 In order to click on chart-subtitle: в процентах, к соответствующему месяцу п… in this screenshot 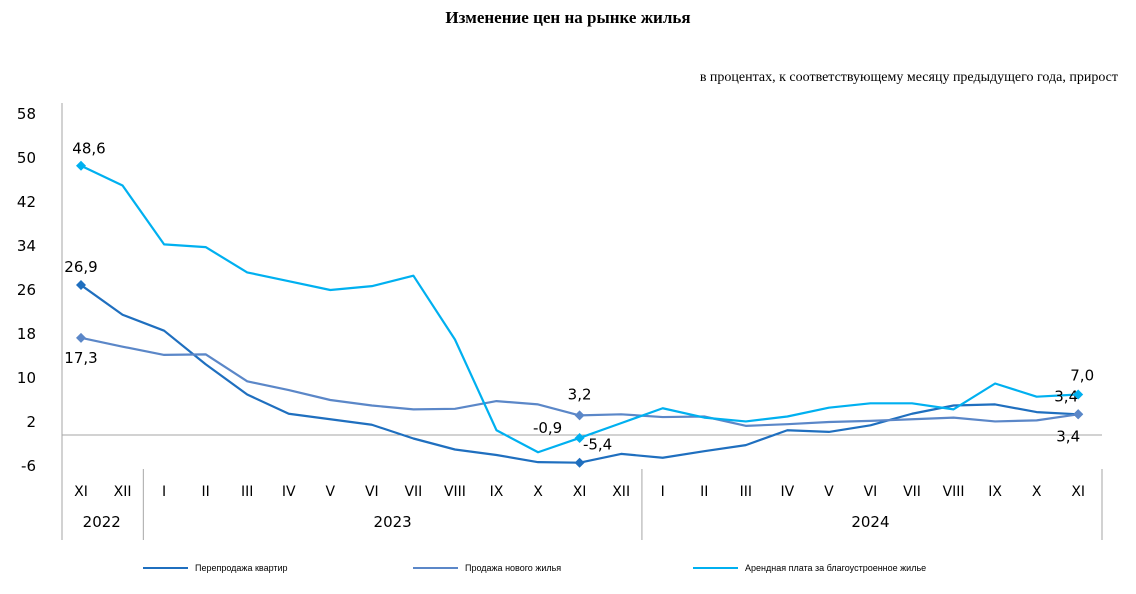, I will do `click(908, 77)`.